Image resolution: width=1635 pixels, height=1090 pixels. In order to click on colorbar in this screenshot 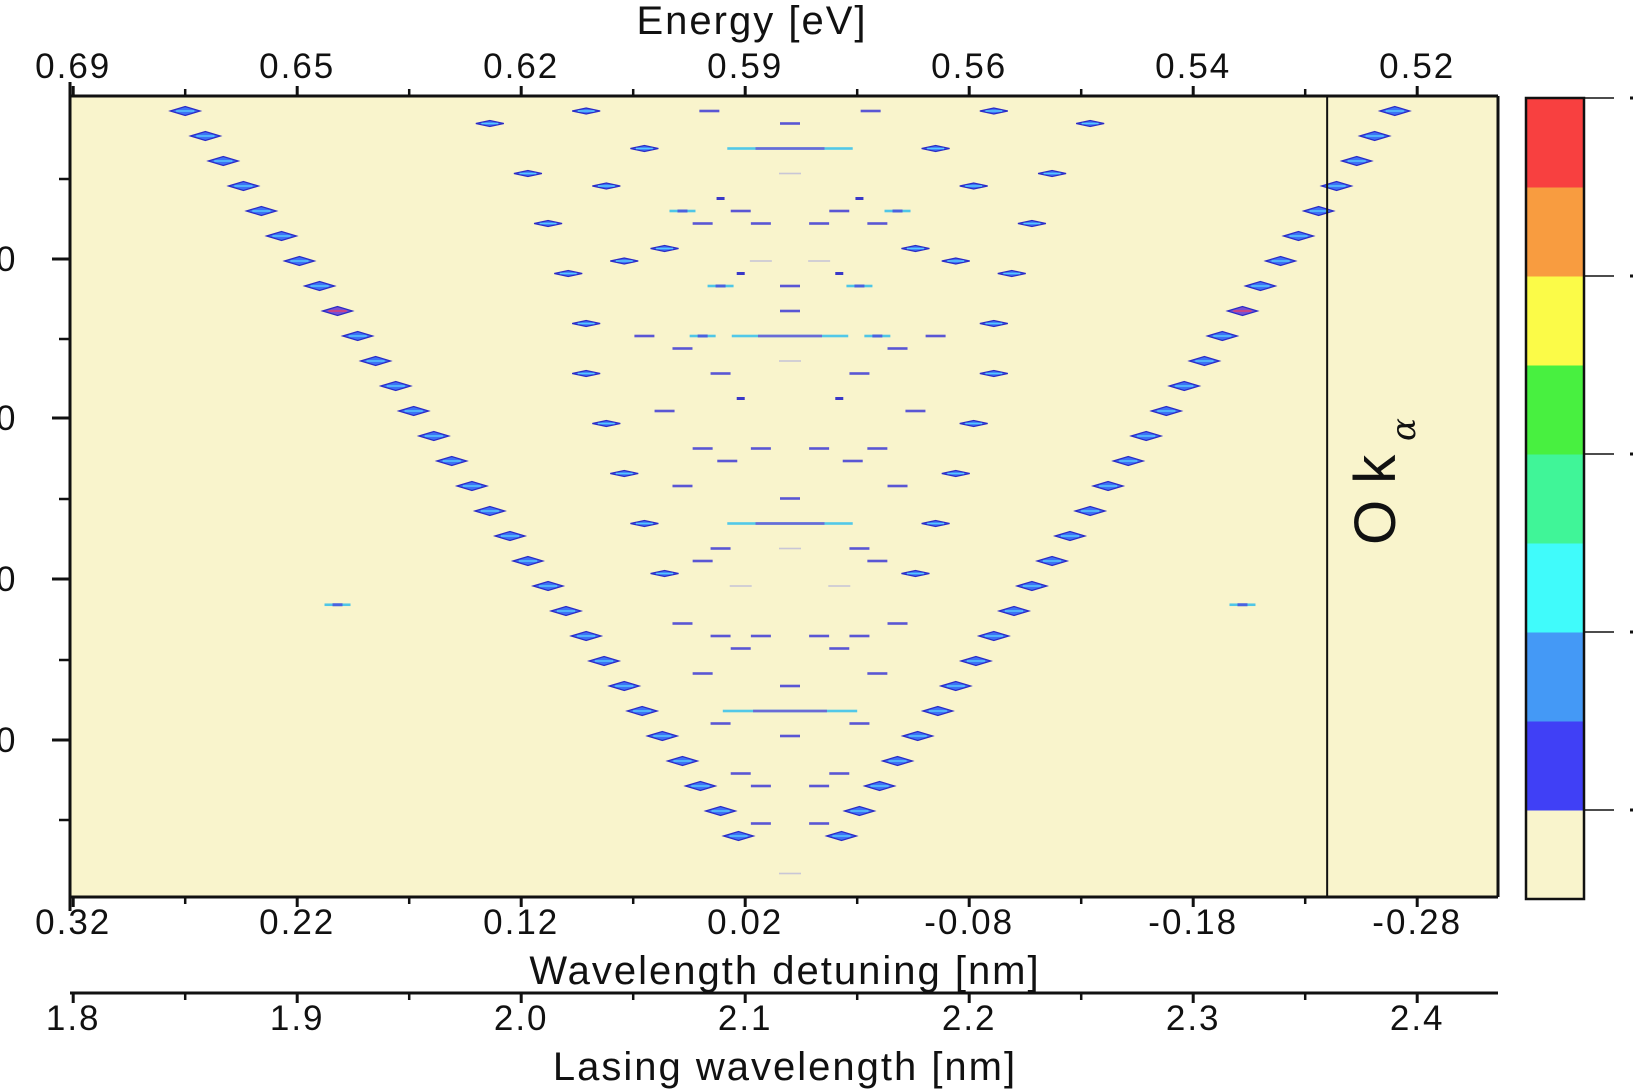, I will do `click(1578, 498)`.